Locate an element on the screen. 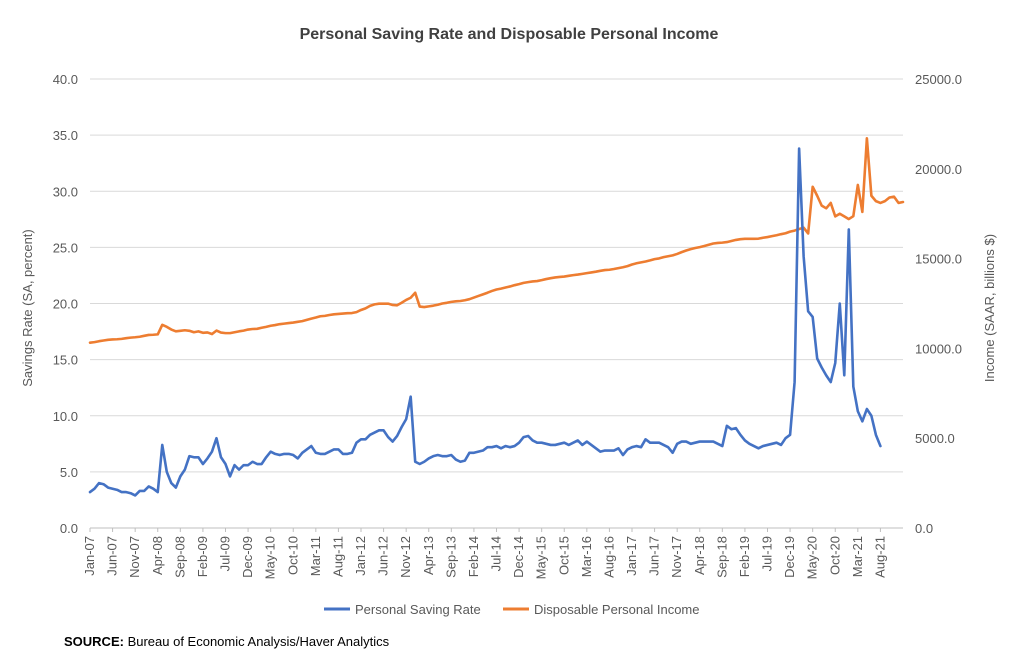 The width and height of the screenshot is (1015, 665). x-tick-label: Feb-19 is located at coordinates (744, 556).